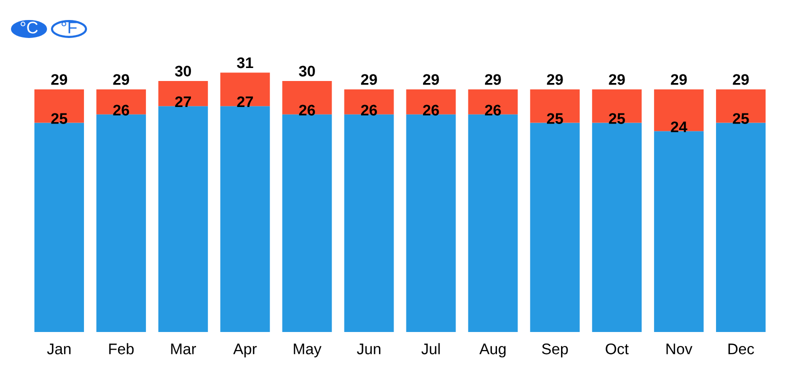 The width and height of the screenshot is (796, 370). I want to click on x-tick-label: Jul, so click(430, 348).